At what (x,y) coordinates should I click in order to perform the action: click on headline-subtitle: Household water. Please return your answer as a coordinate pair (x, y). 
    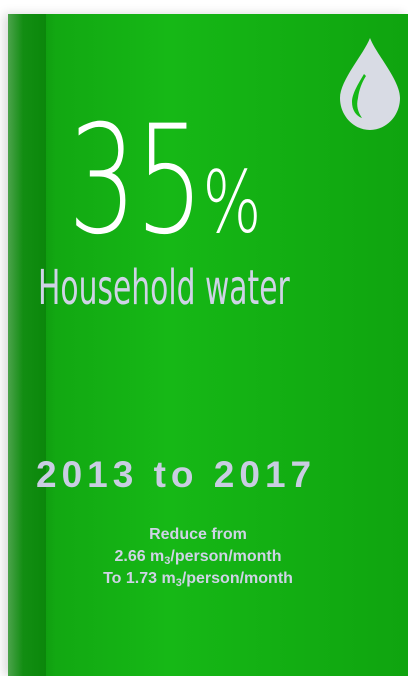
    Looking at the image, I should click on (164, 288).